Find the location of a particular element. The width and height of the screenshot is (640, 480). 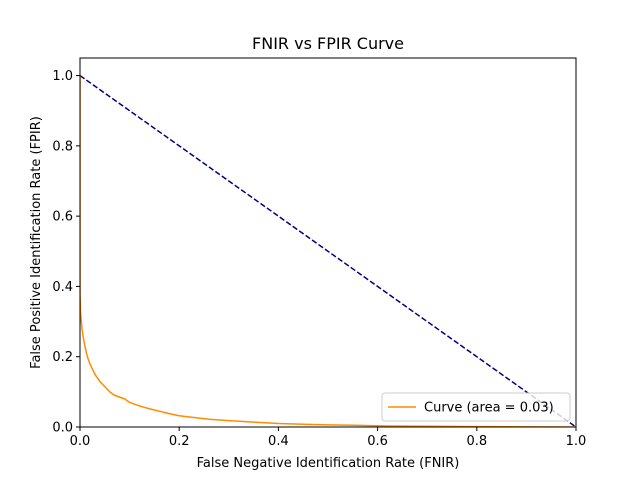

x-tick-label: 0.0 is located at coordinates (80, 441).